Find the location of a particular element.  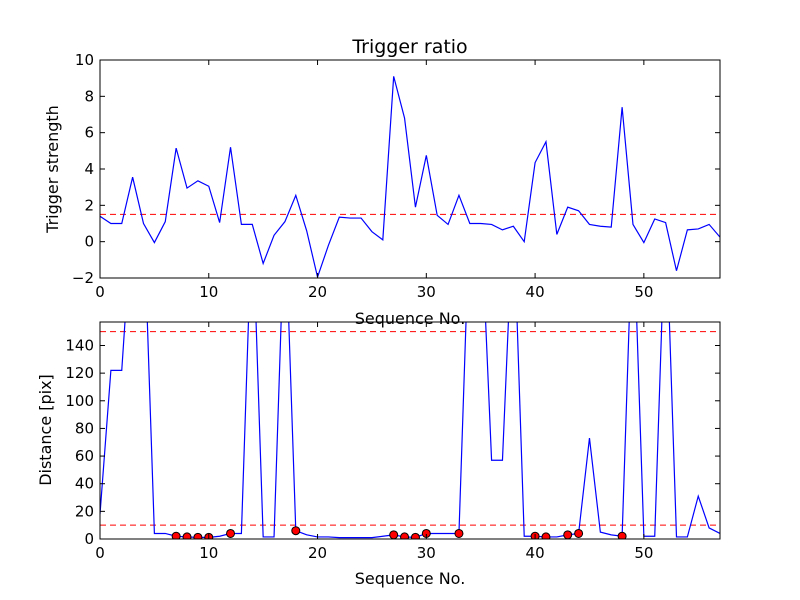

y-tick-label: 100 is located at coordinates (79, 401).